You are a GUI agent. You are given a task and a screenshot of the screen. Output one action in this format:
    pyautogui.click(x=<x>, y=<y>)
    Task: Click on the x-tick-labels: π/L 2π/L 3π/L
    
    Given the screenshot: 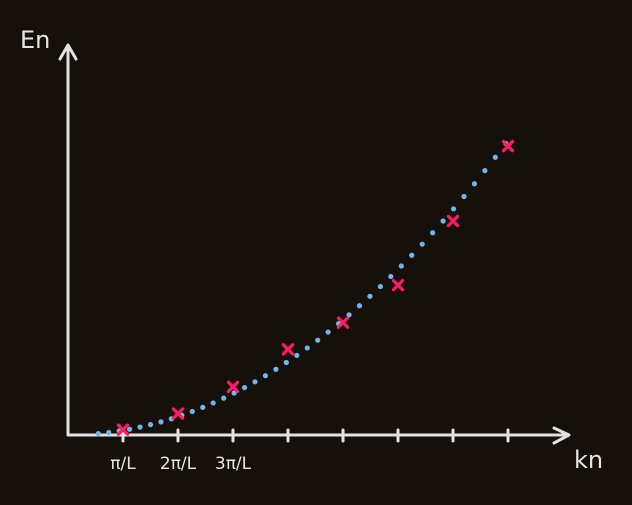 What is the action you would take?
    pyautogui.click(x=180, y=464)
    